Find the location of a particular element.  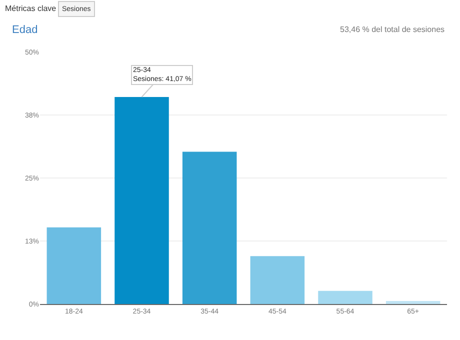

chart-title: Edad is located at coordinates (25, 30).